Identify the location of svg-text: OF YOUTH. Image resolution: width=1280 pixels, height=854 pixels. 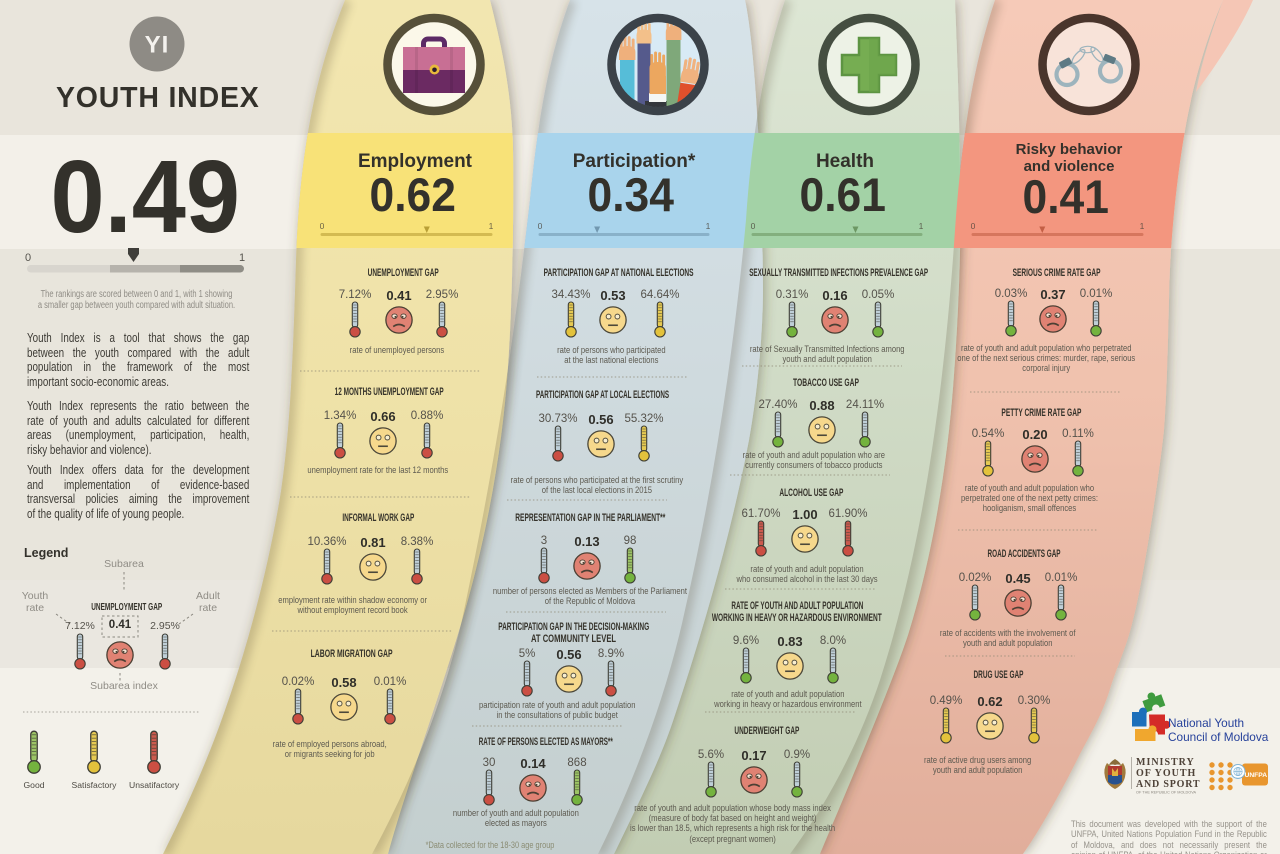
(1166, 773).